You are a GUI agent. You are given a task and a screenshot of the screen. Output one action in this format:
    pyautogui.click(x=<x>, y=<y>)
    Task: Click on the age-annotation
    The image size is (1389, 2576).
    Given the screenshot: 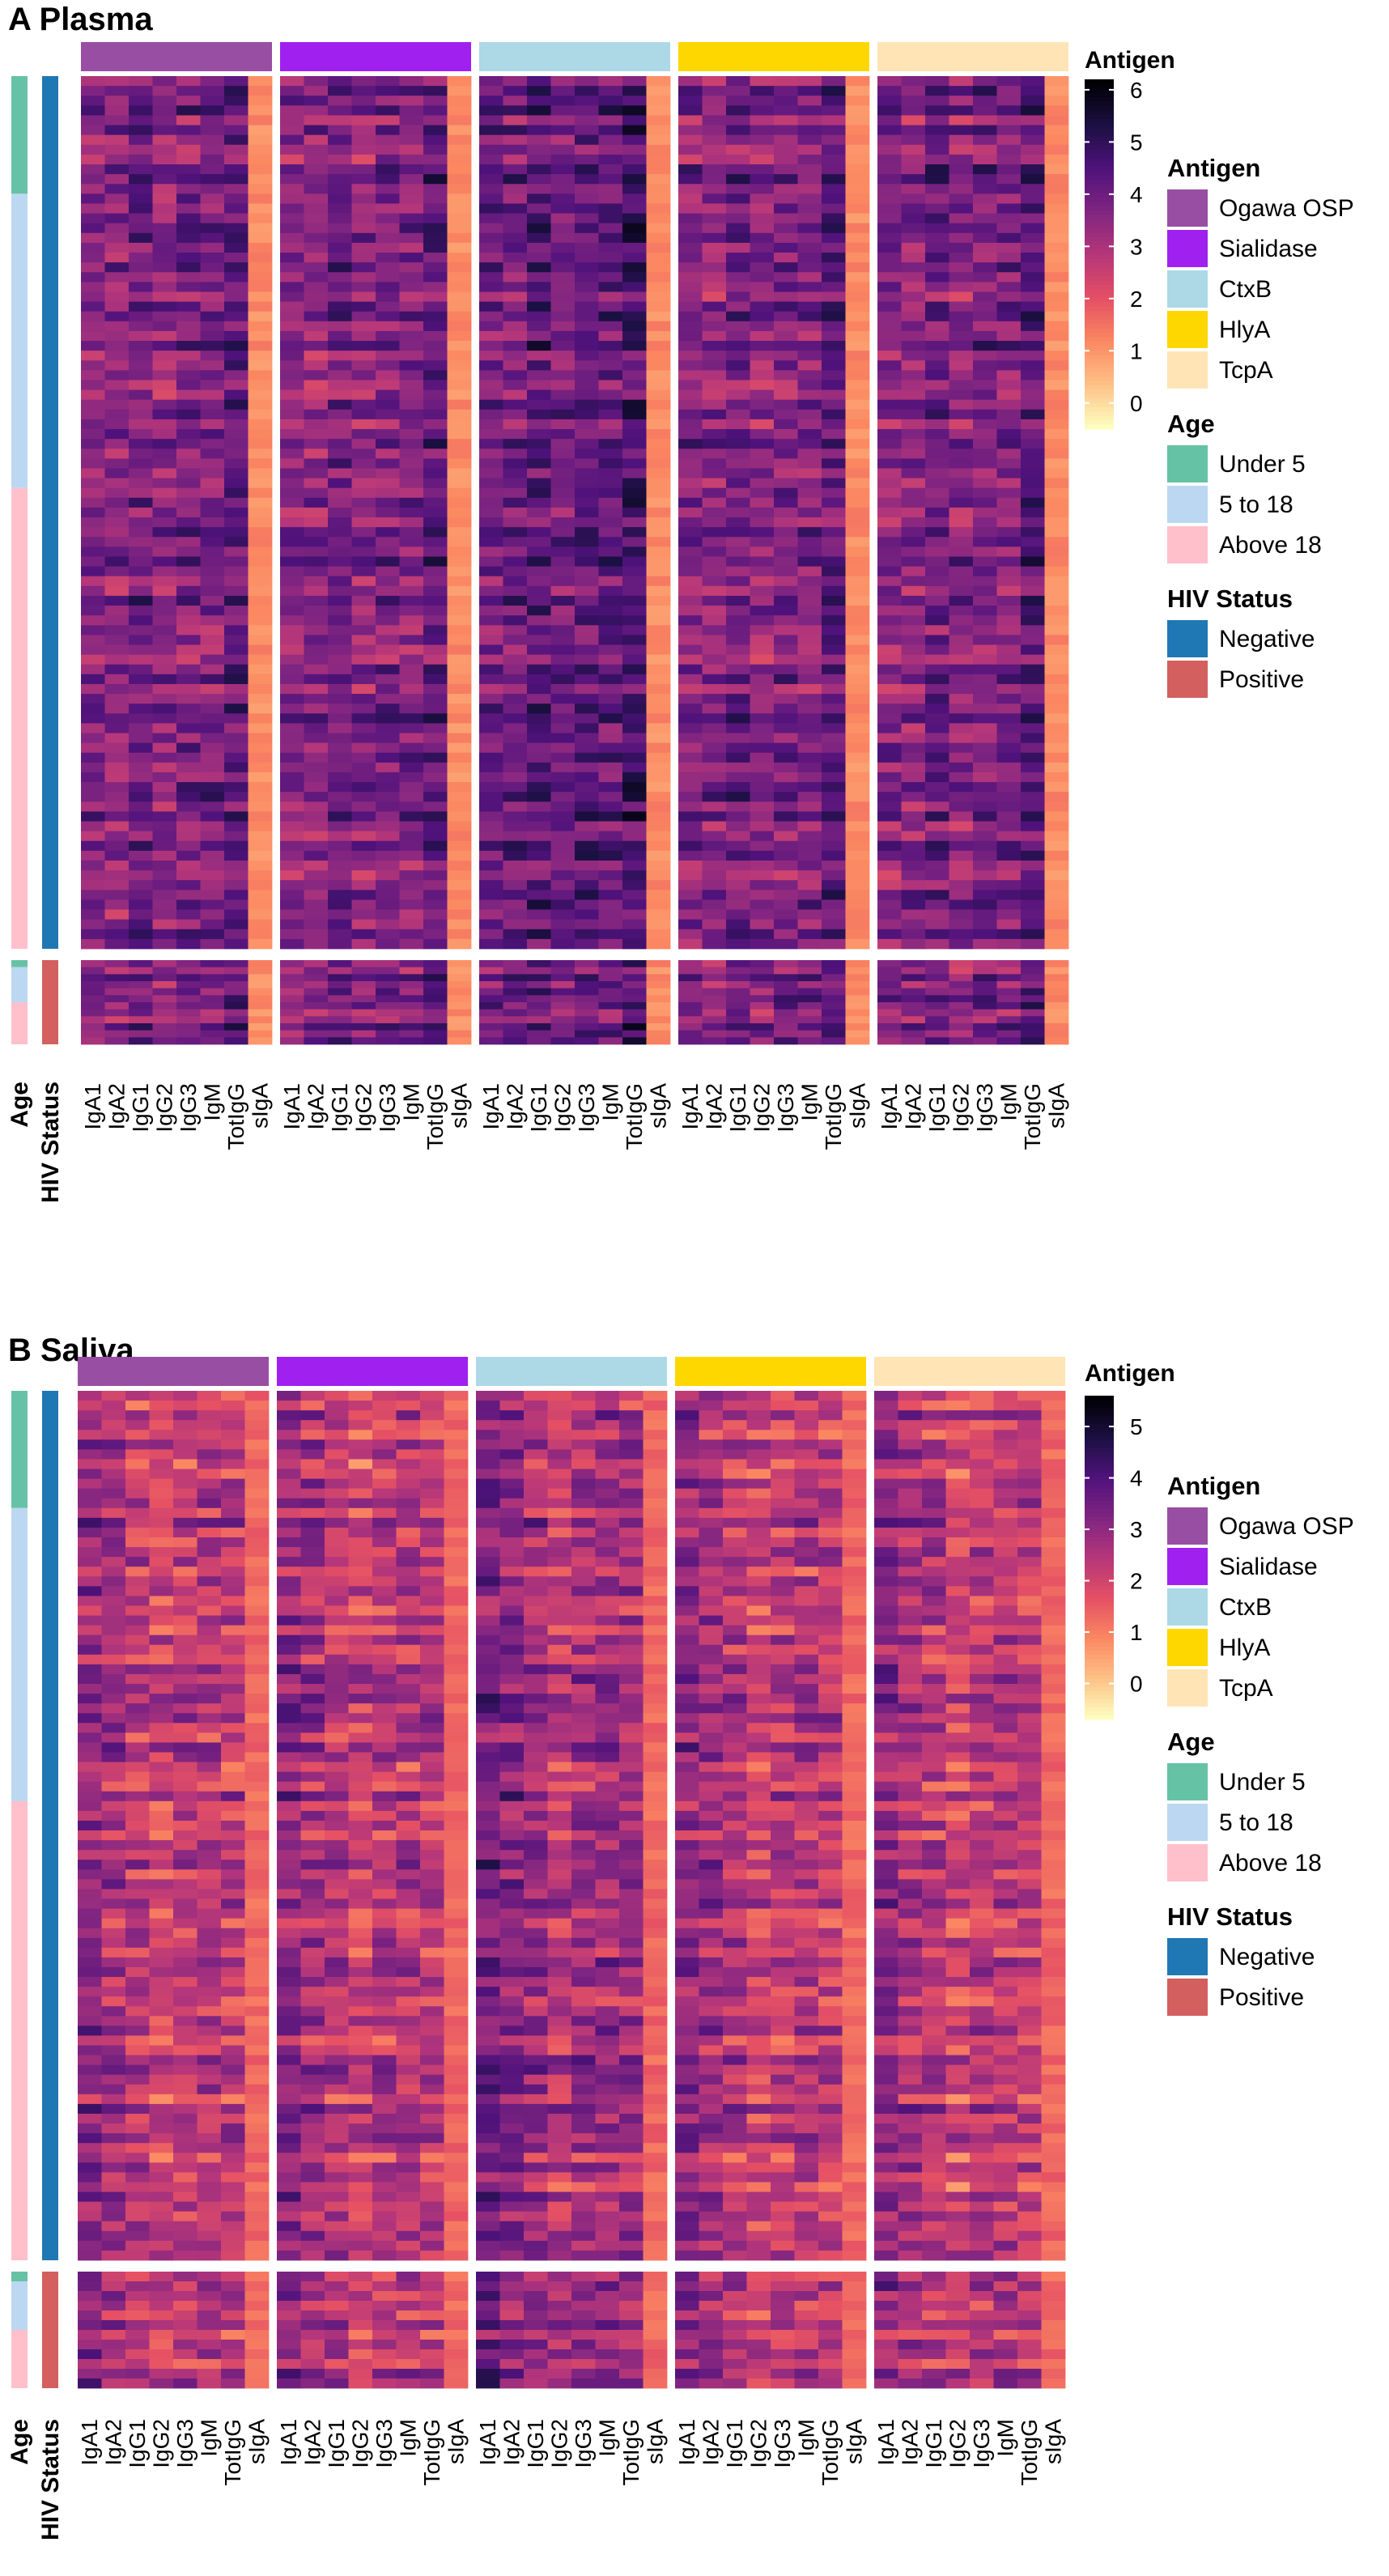 What is the action you would take?
    pyautogui.click(x=19, y=718)
    